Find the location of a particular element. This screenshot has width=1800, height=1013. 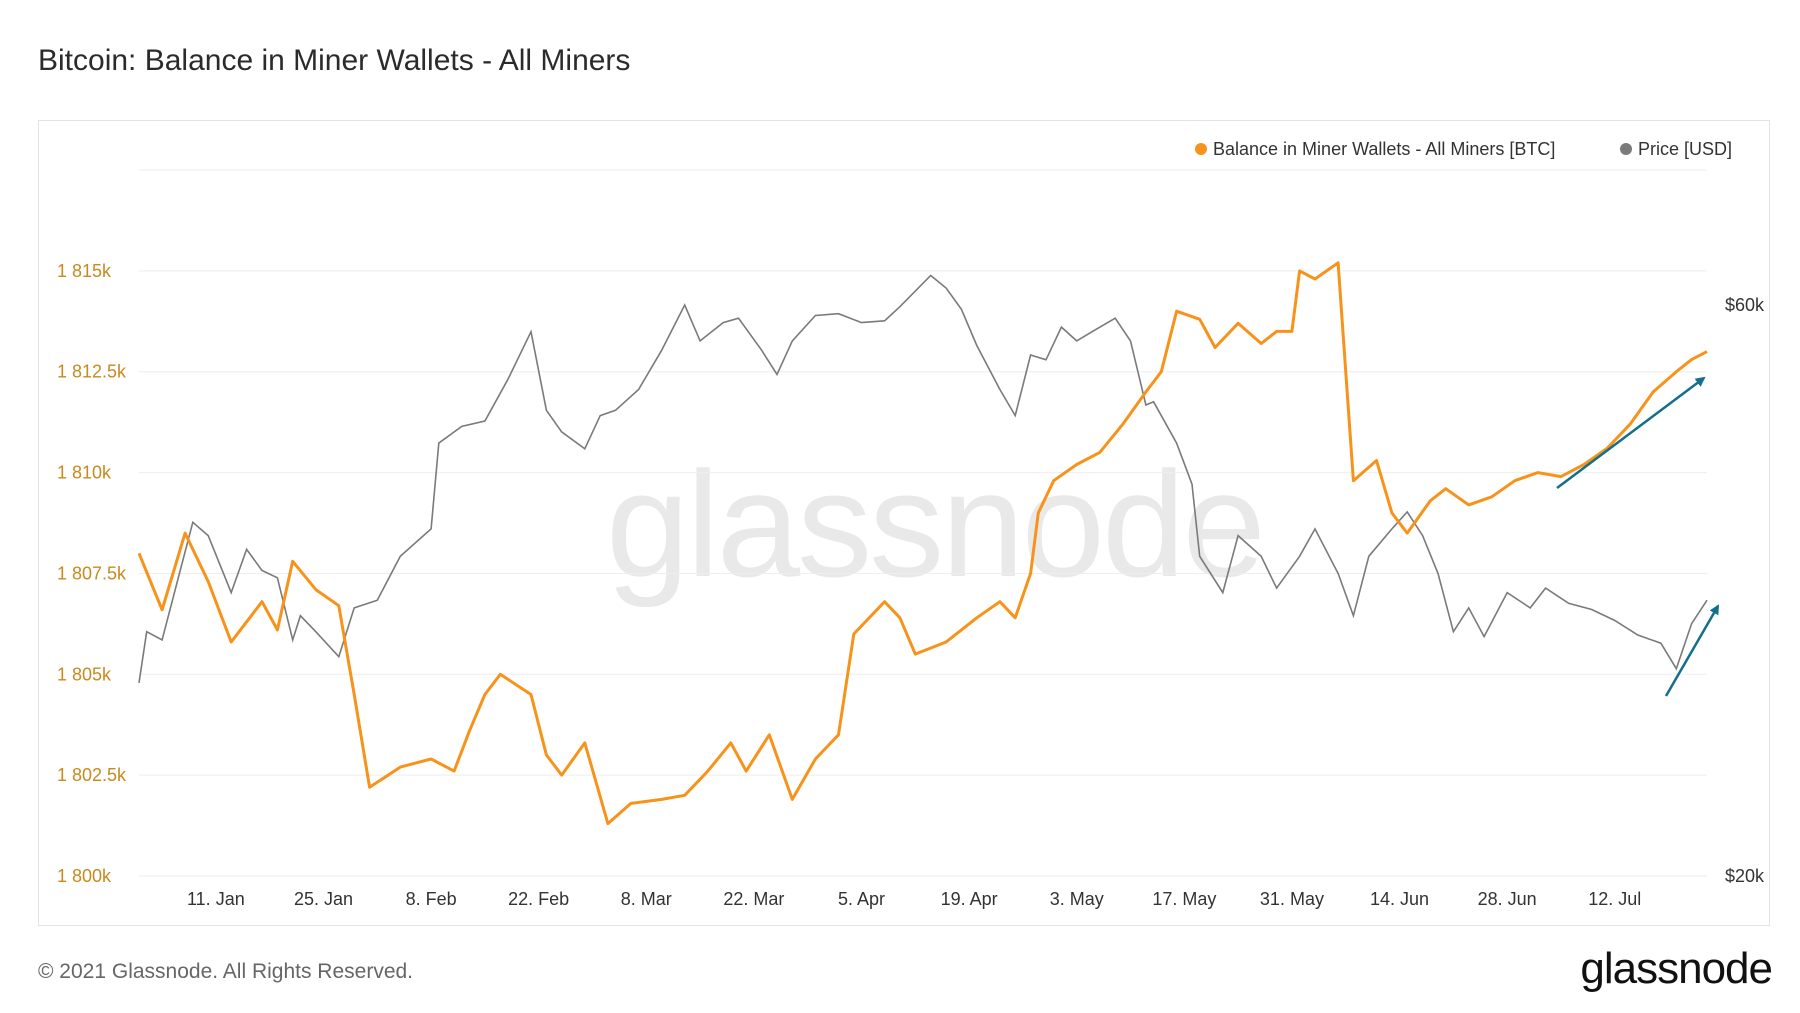

left-tick-label: 1 805k is located at coordinates (84, 674).